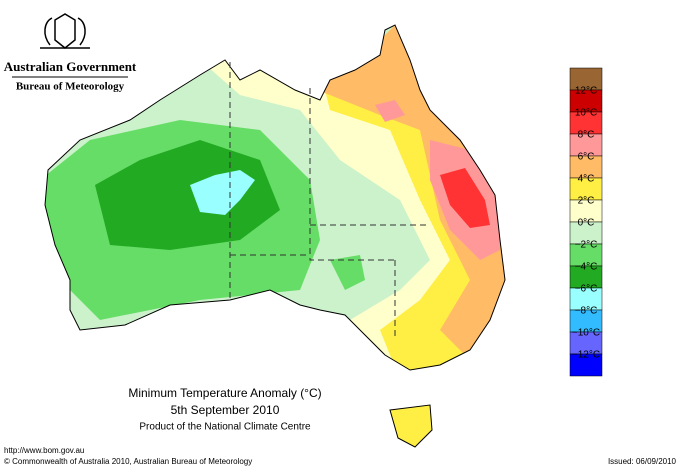 This screenshot has width=680, height=467. What do you see at coordinates (586, 245) in the screenshot?
I see `legend-label: −2°C` at bounding box center [586, 245].